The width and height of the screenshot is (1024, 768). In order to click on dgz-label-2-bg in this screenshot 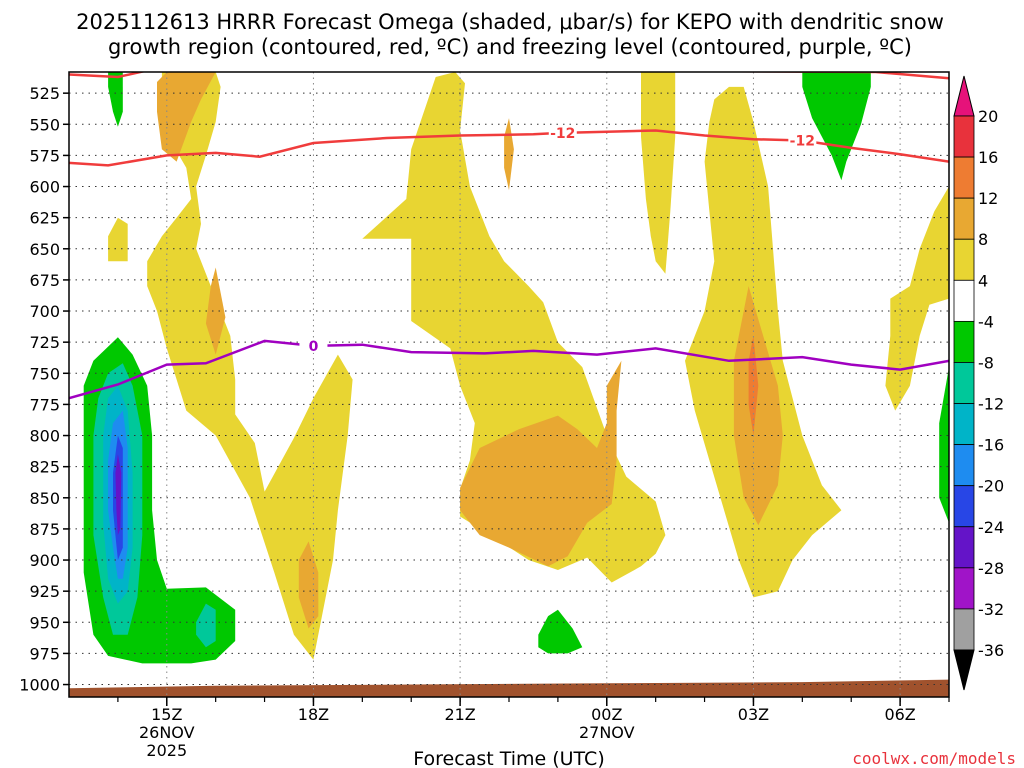, I will do `click(802, 140)`.